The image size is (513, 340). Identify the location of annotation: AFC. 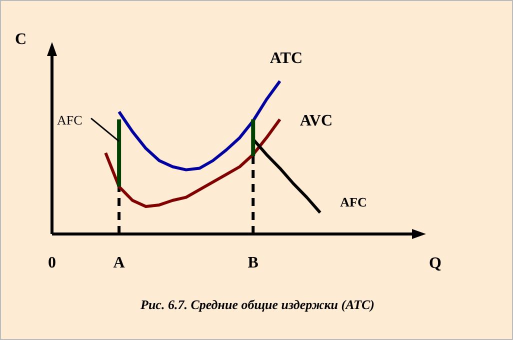
(69, 120).